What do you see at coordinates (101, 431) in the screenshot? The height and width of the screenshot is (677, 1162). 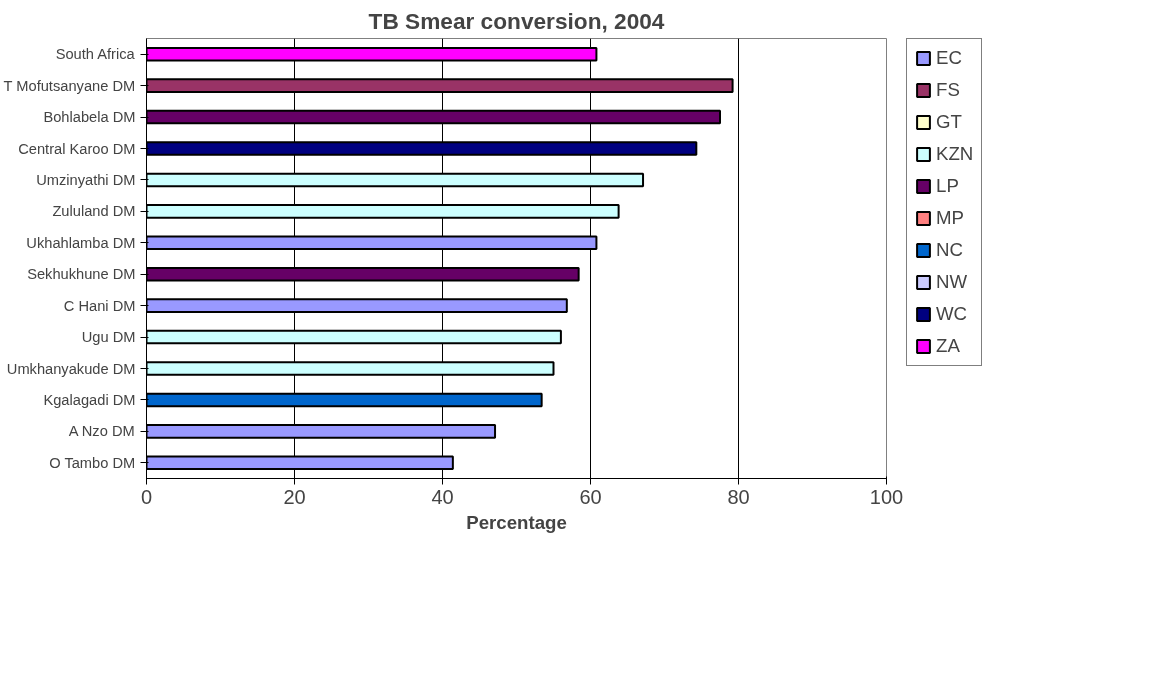 I see `y-tick-label: A Nzo DM` at bounding box center [101, 431].